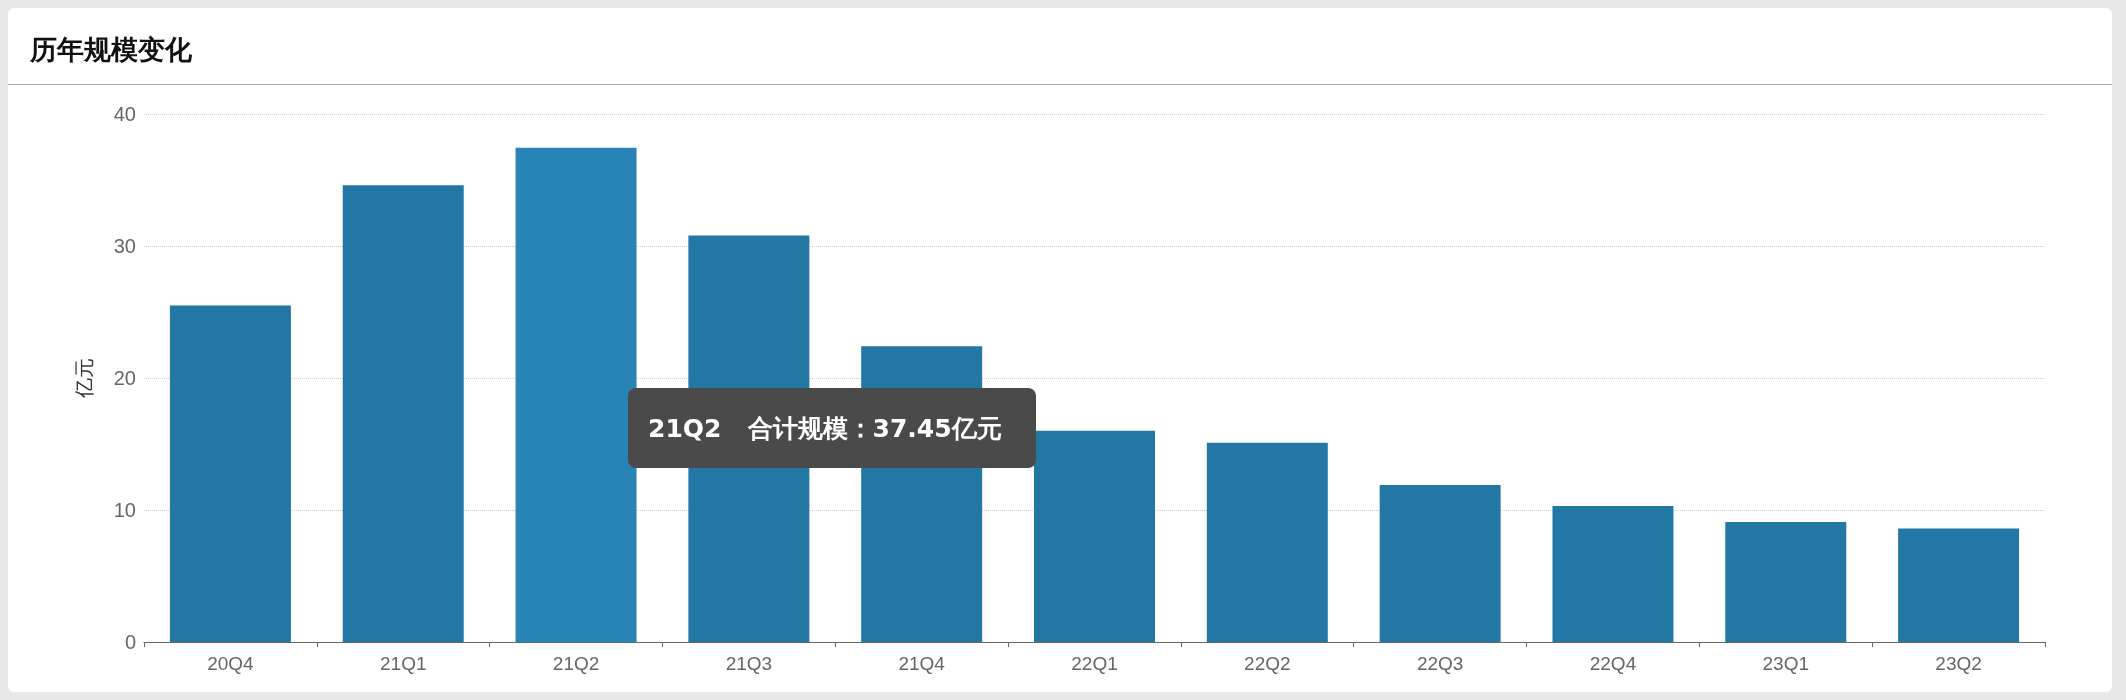 The image size is (2126, 700). Describe the element at coordinates (111, 50) in the screenshot. I see `chart-title: 历年规模变化` at that location.